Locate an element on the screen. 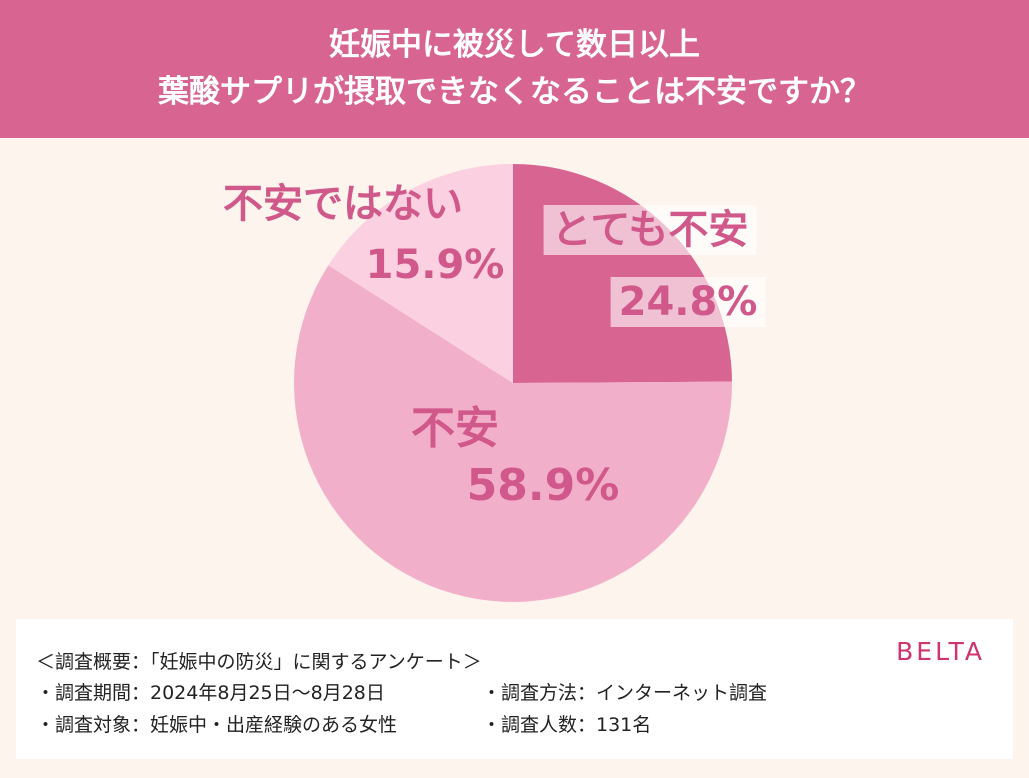 This screenshot has height=778, width=1029. title-line-1: 妊娠中に被災して数日以上 is located at coordinates (514, 45).